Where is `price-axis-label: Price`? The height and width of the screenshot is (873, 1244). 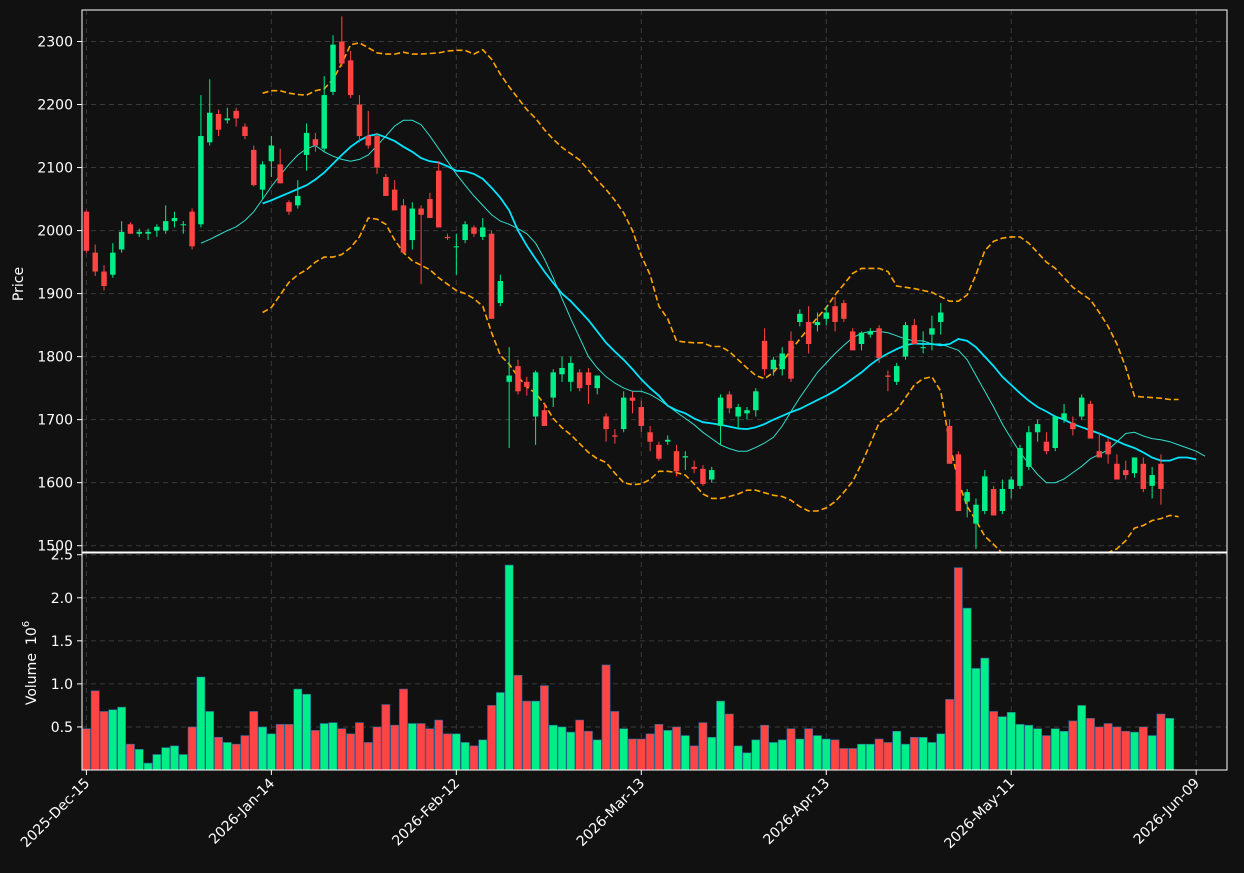 price-axis-label: Price is located at coordinates (19, 284).